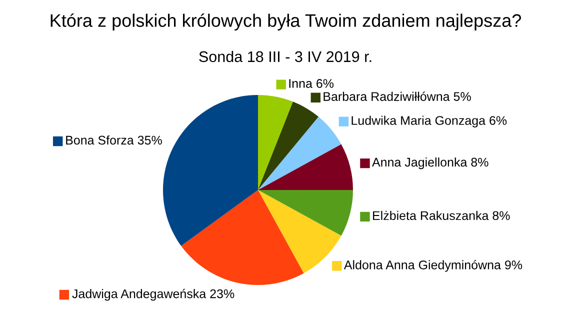 This screenshot has height=336, width=571. I want to click on legend-label: Ludwika Maria Gonzaga 6%, so click(429, 122).